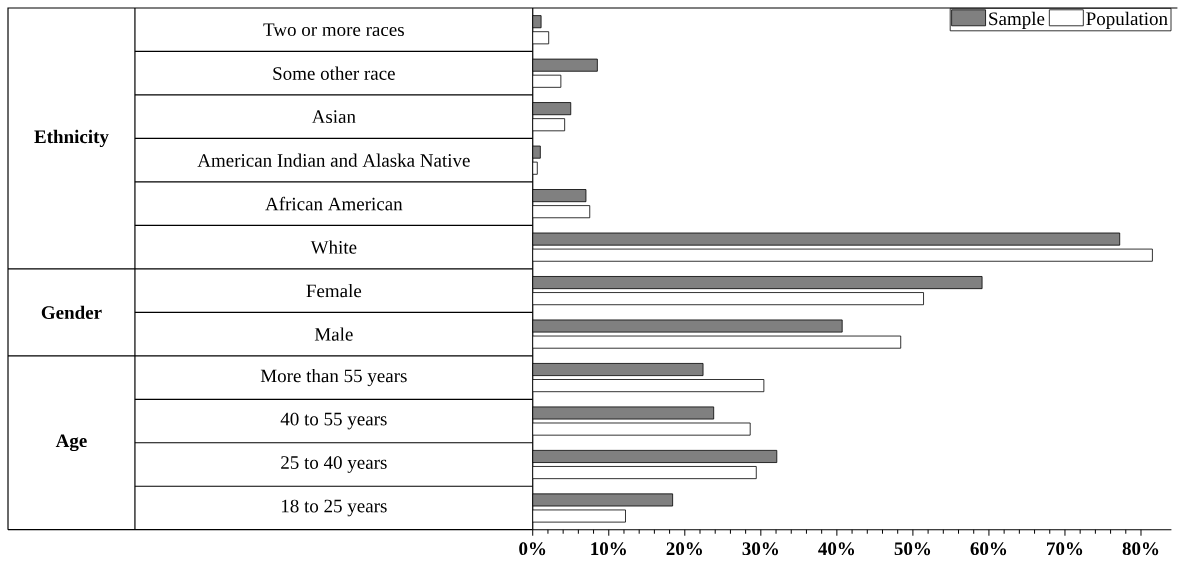 This screenshot has height=569, width=1178. I want to click on y-tick-label: American Indian and Alaska Native, so click(333, 160).